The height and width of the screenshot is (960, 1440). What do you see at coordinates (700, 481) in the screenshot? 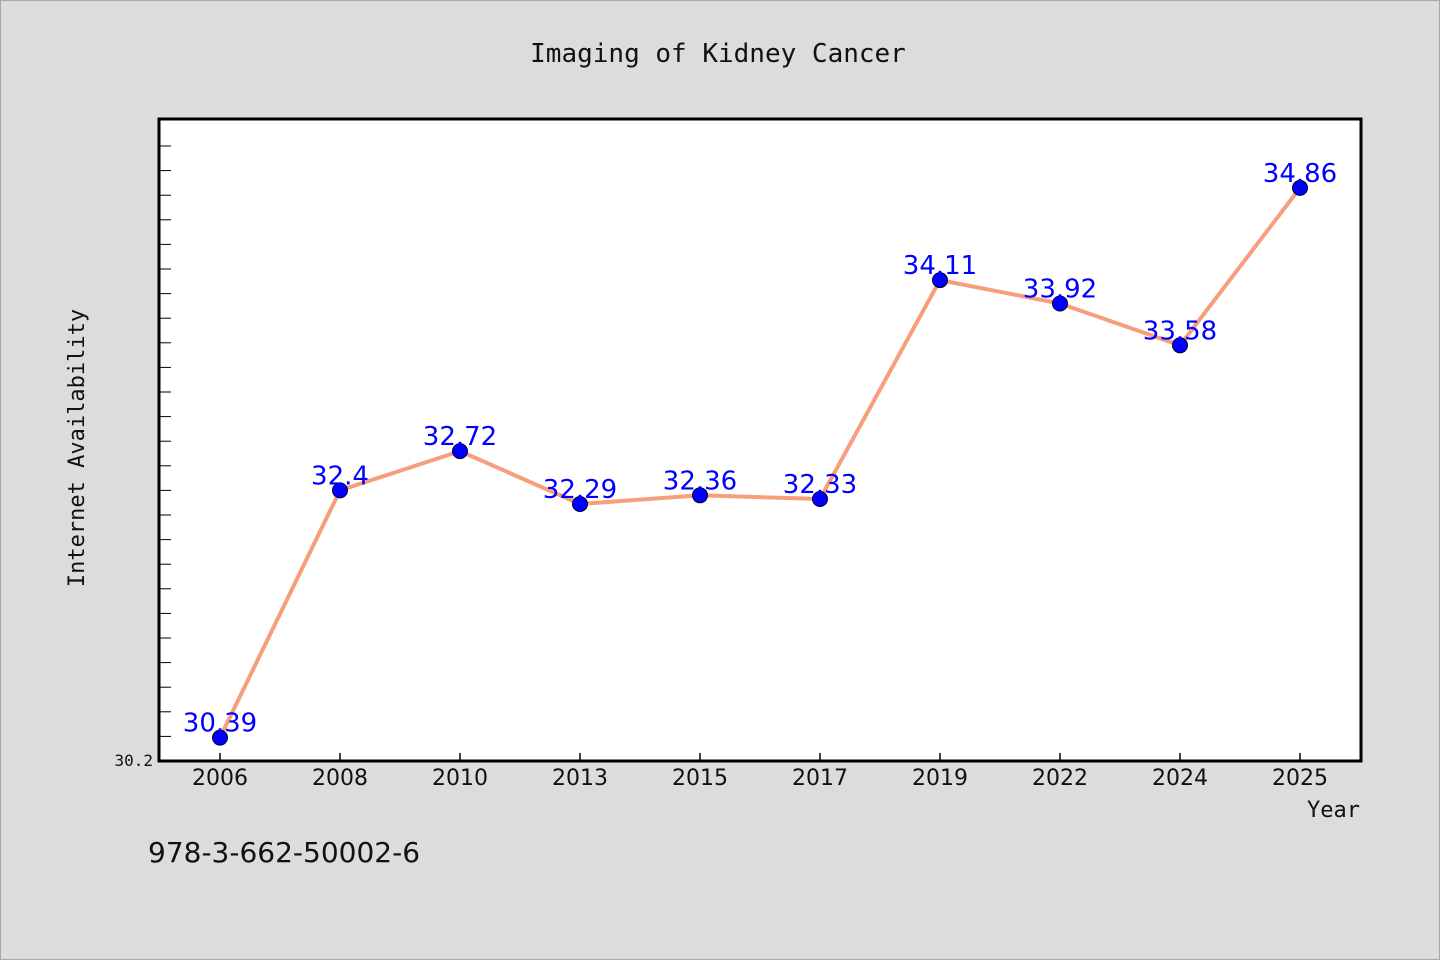
I see `data-label: 32.36` at bounding box center [700, 481].